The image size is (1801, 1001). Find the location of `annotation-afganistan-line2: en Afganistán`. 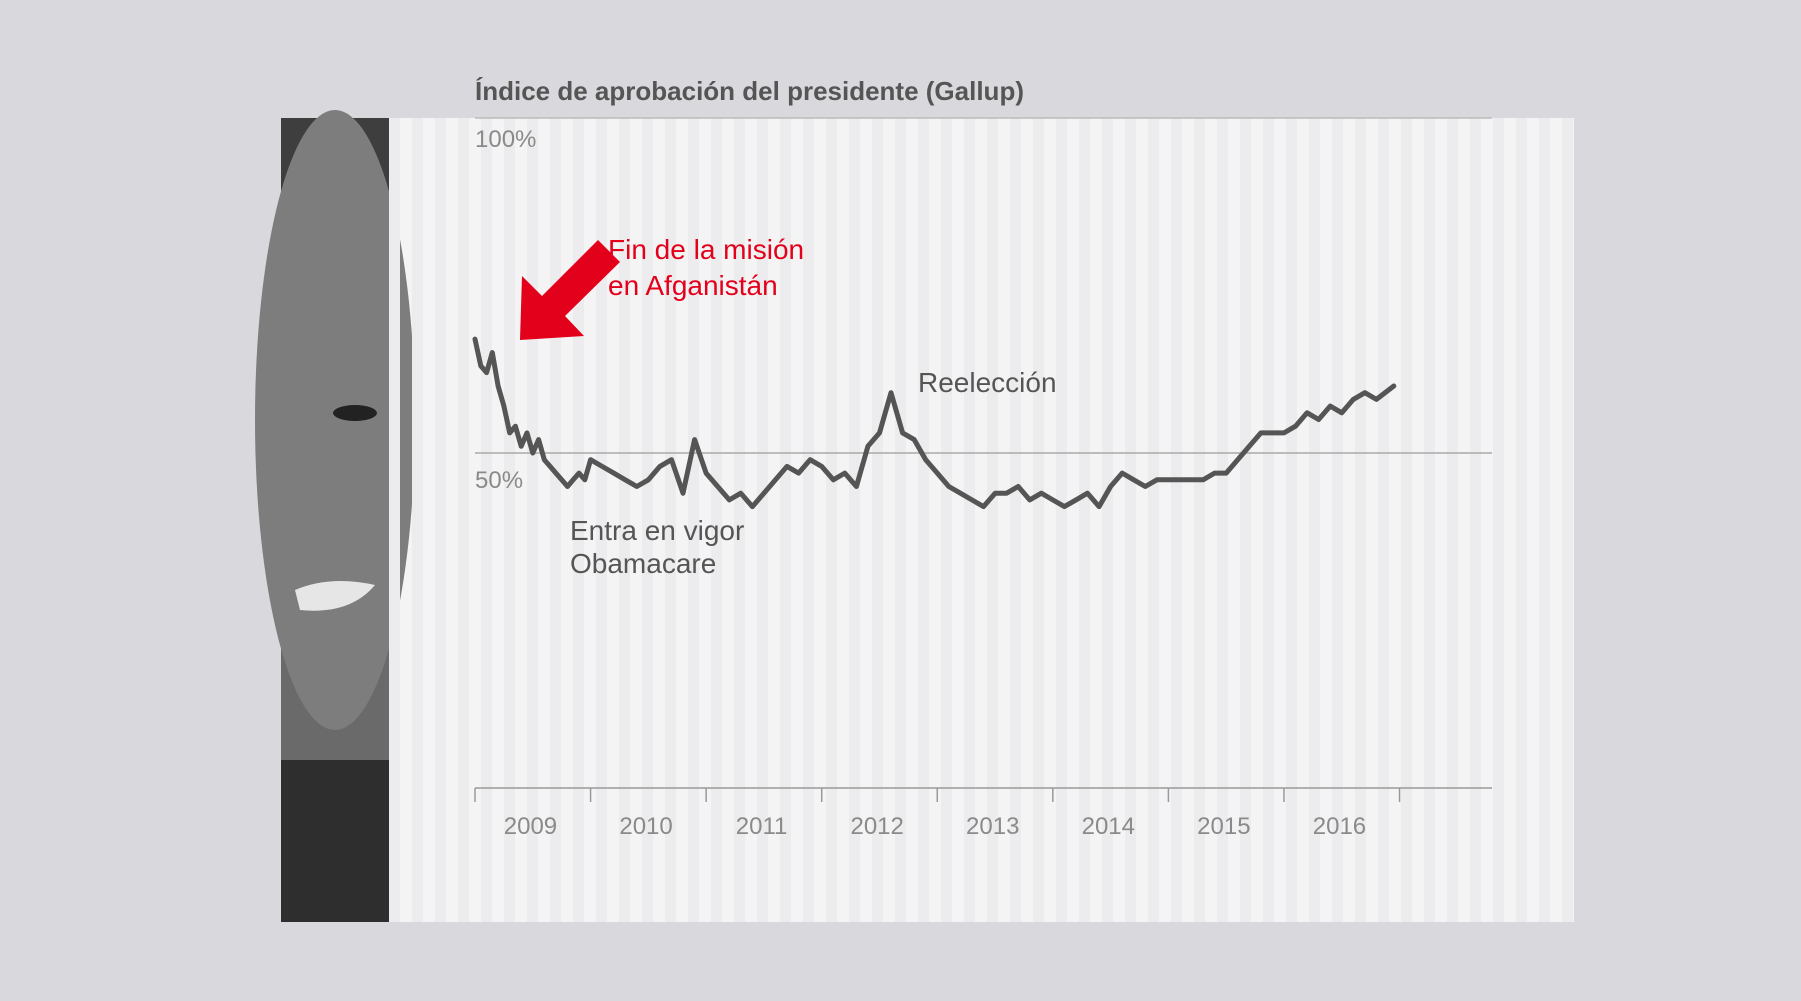

annotation-afganistan-line2: en Afganistán is located at coordinates (693, 285).